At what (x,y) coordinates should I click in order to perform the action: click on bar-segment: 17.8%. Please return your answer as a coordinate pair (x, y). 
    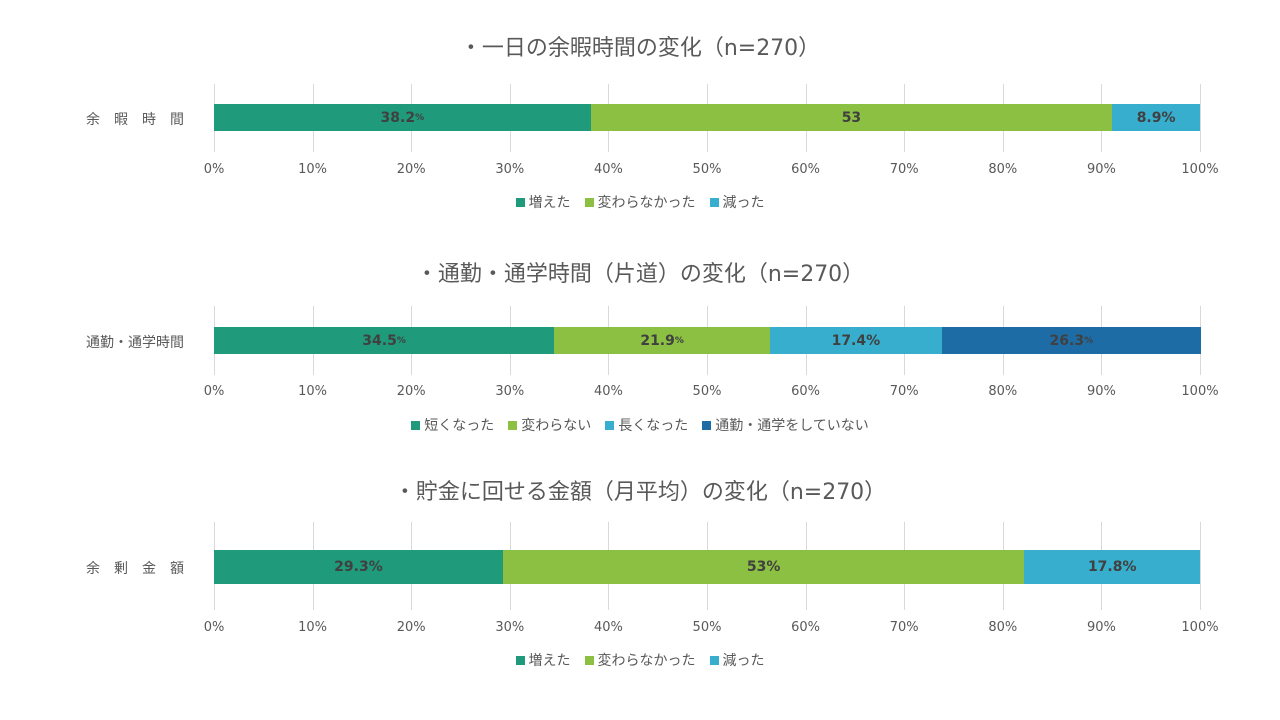
    Looking at the image, I should click on (1112, 567).